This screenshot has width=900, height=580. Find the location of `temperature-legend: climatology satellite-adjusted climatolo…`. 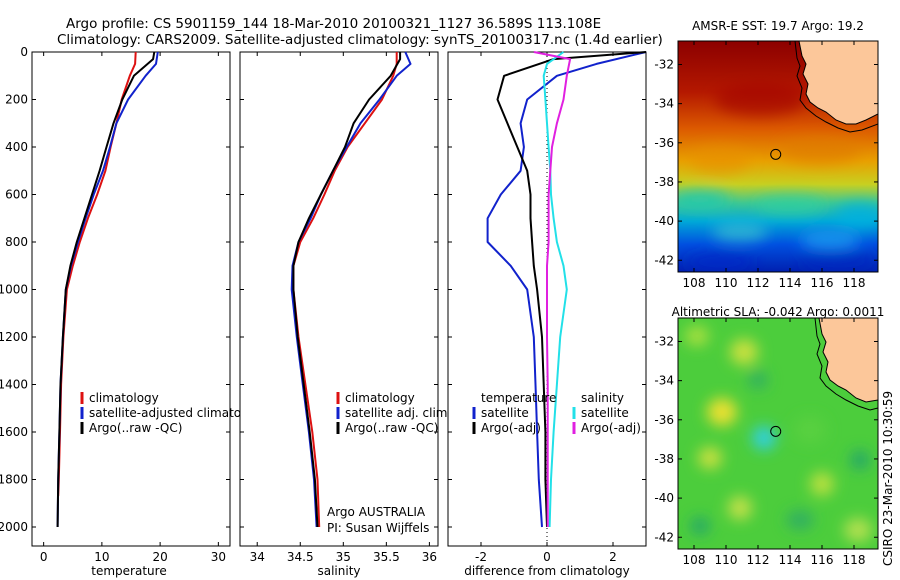

temperature-legend: climatology satellite-adjusted climatolo… is located at coordinates (173, 413).